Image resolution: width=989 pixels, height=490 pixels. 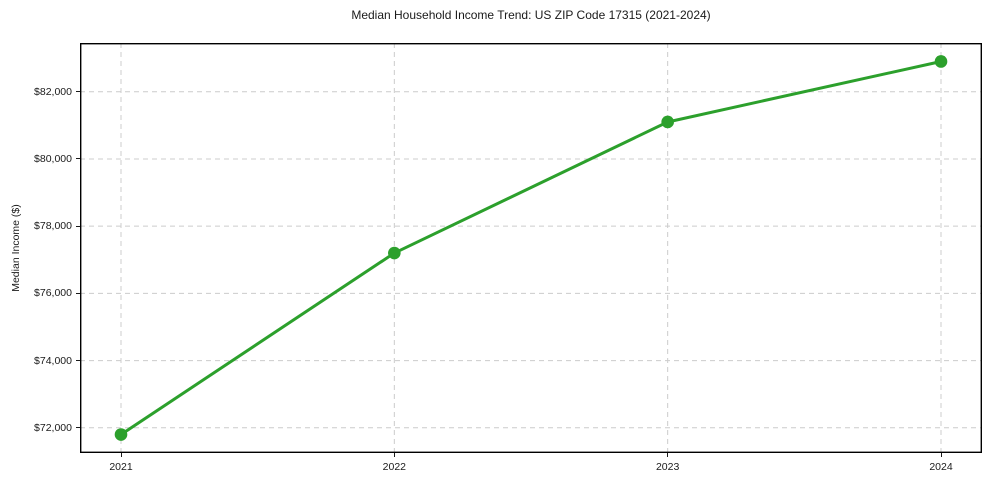 I want to click on x-tick-label: 2023, so click(x=667, y=467).